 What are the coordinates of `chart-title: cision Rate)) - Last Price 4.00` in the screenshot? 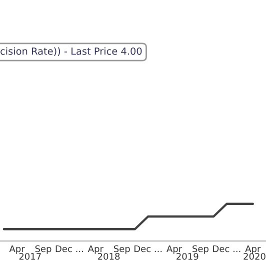 It's located at (71, 51).